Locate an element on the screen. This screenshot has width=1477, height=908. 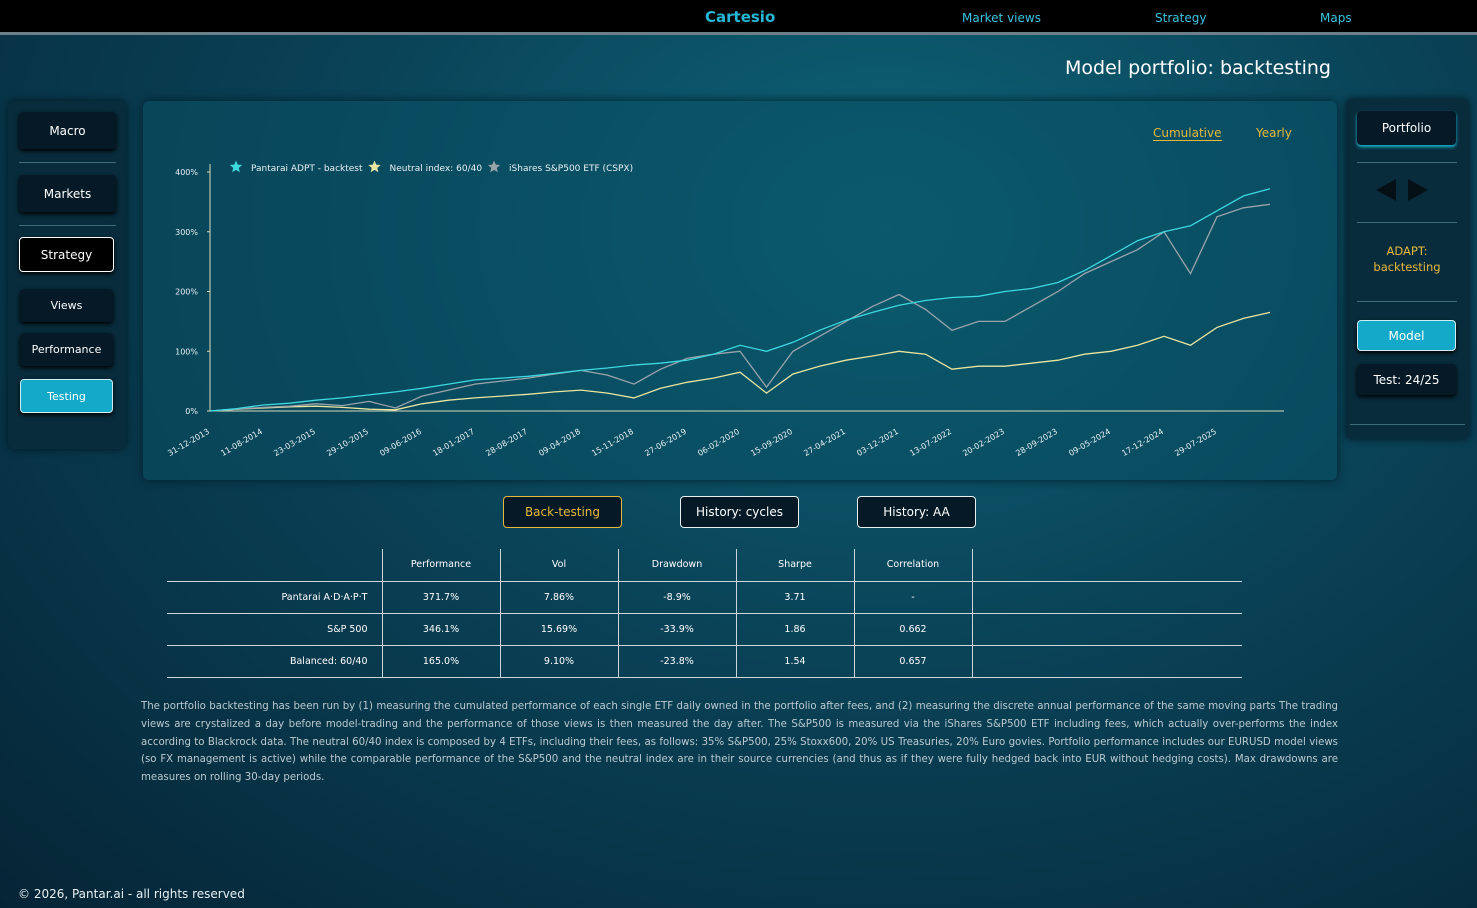
menu-button: Markets is located at coordinates (67, 193).